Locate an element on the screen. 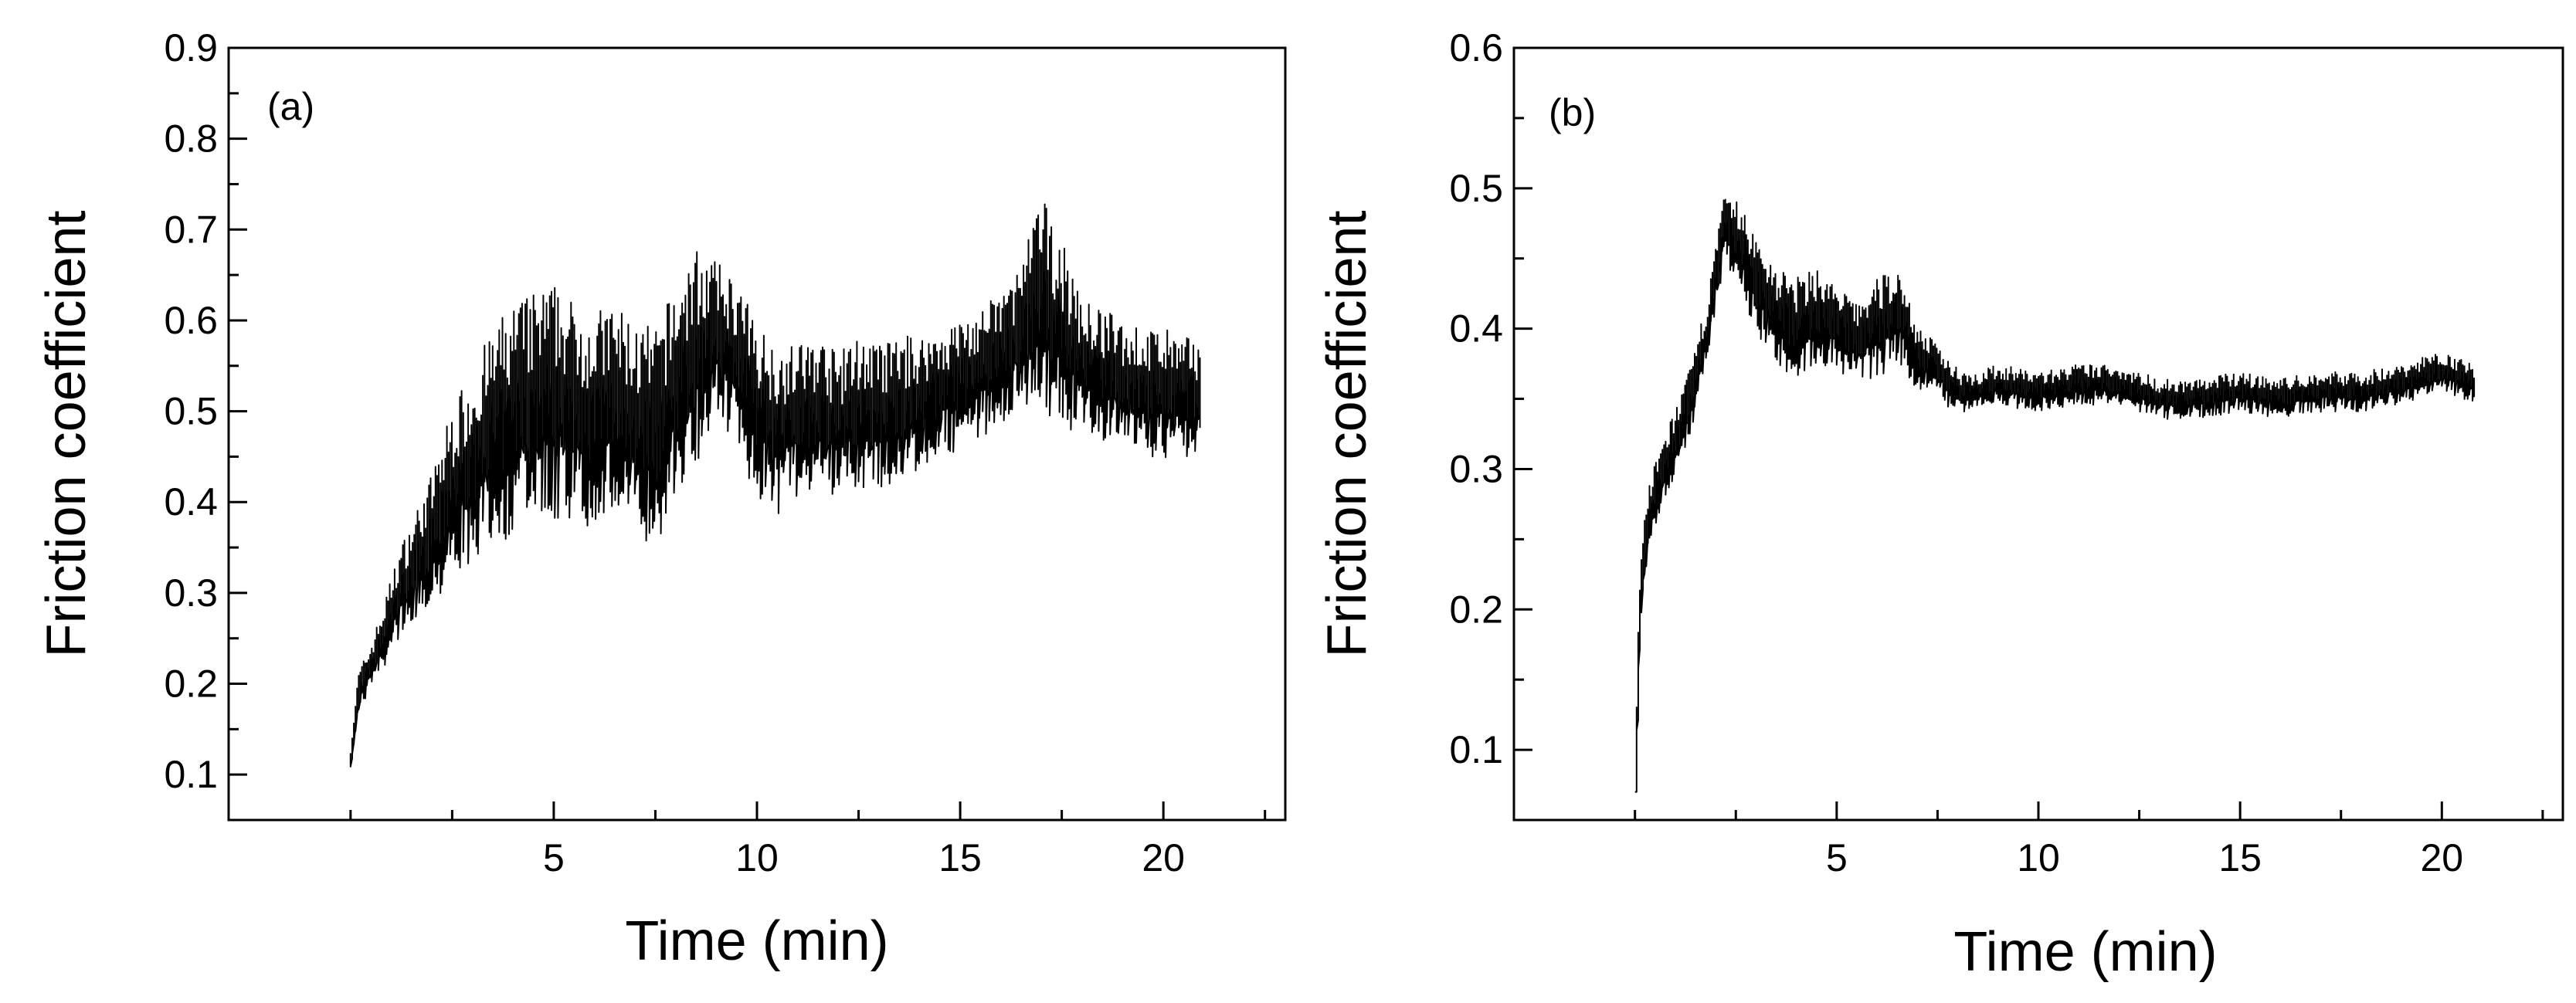 The height and width of the screenshot is (1003, 2576). y-tick-label: 0.7 is located at coordinates (191, 229).